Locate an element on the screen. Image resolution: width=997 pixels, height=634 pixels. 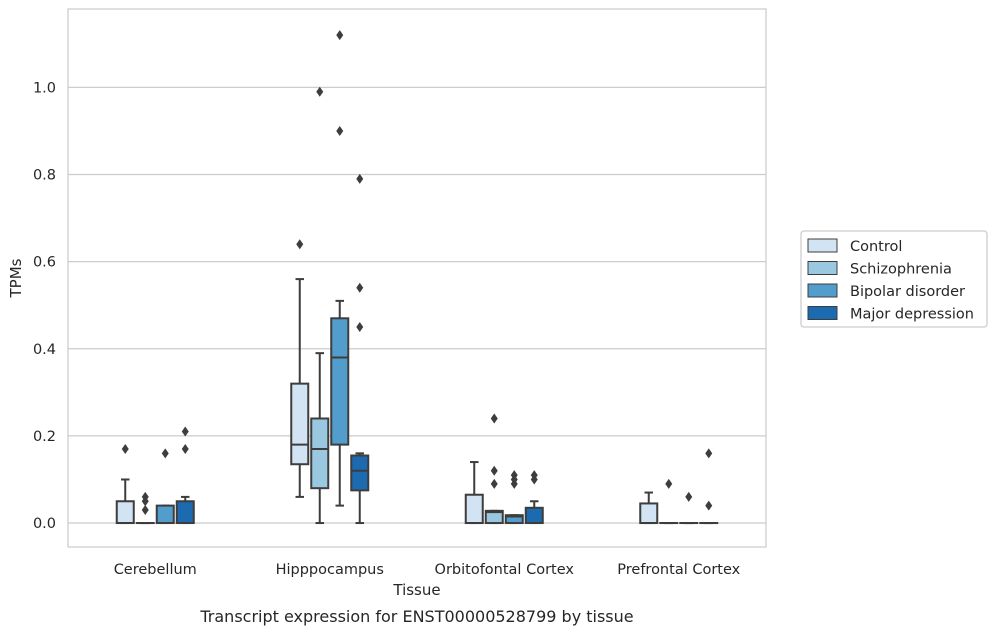
y-axis-label: TPMs is located at coordinates (16, 278).